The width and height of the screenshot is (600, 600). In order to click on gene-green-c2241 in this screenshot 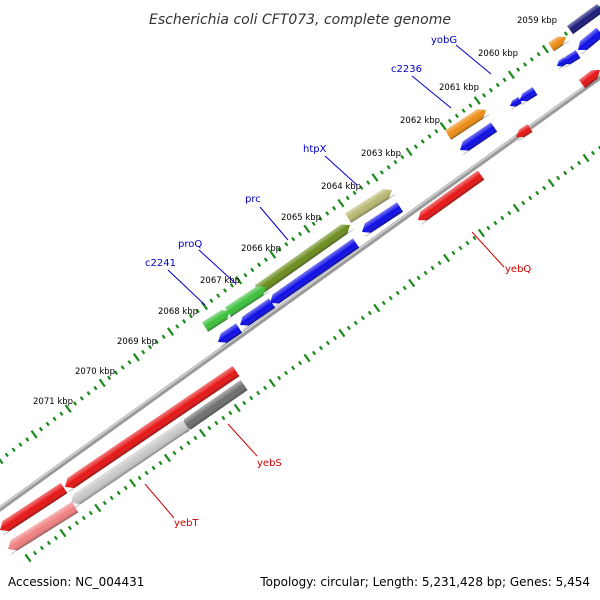, I will do `click(218, 321)`.